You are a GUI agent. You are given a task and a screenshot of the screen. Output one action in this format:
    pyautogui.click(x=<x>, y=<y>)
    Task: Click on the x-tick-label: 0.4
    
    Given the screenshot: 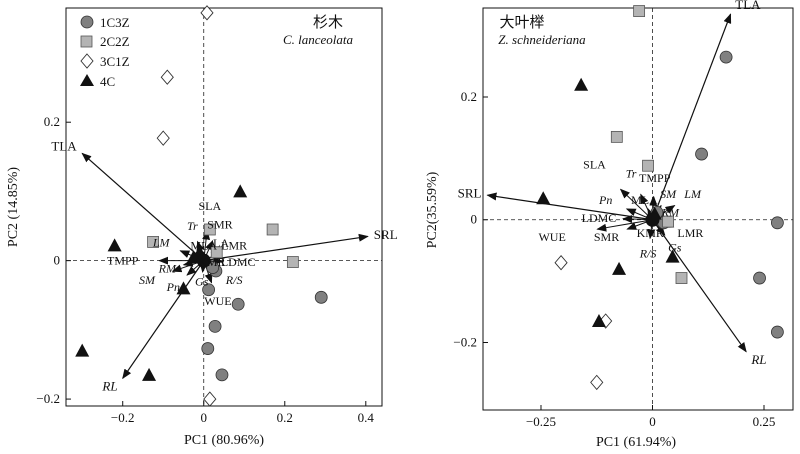 What is the action you would take?
    pyautogui.click(x=366, y=417)
    